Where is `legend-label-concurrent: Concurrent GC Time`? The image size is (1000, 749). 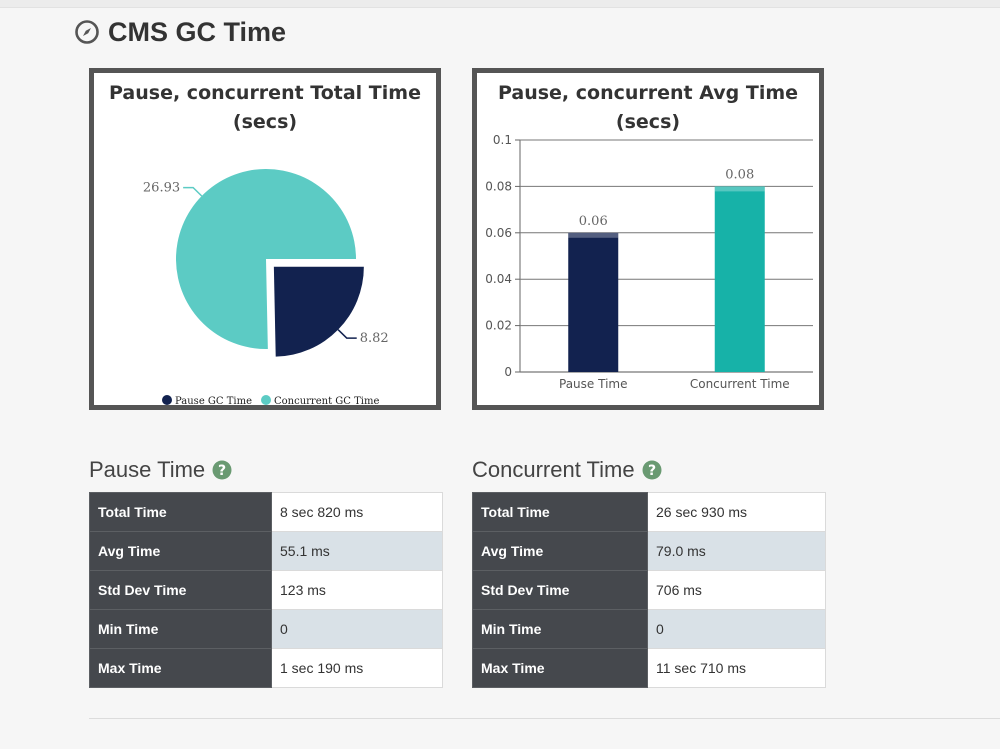
legend-label-concurrent: Concurrent GC Time is located at coordinates (326, 400).